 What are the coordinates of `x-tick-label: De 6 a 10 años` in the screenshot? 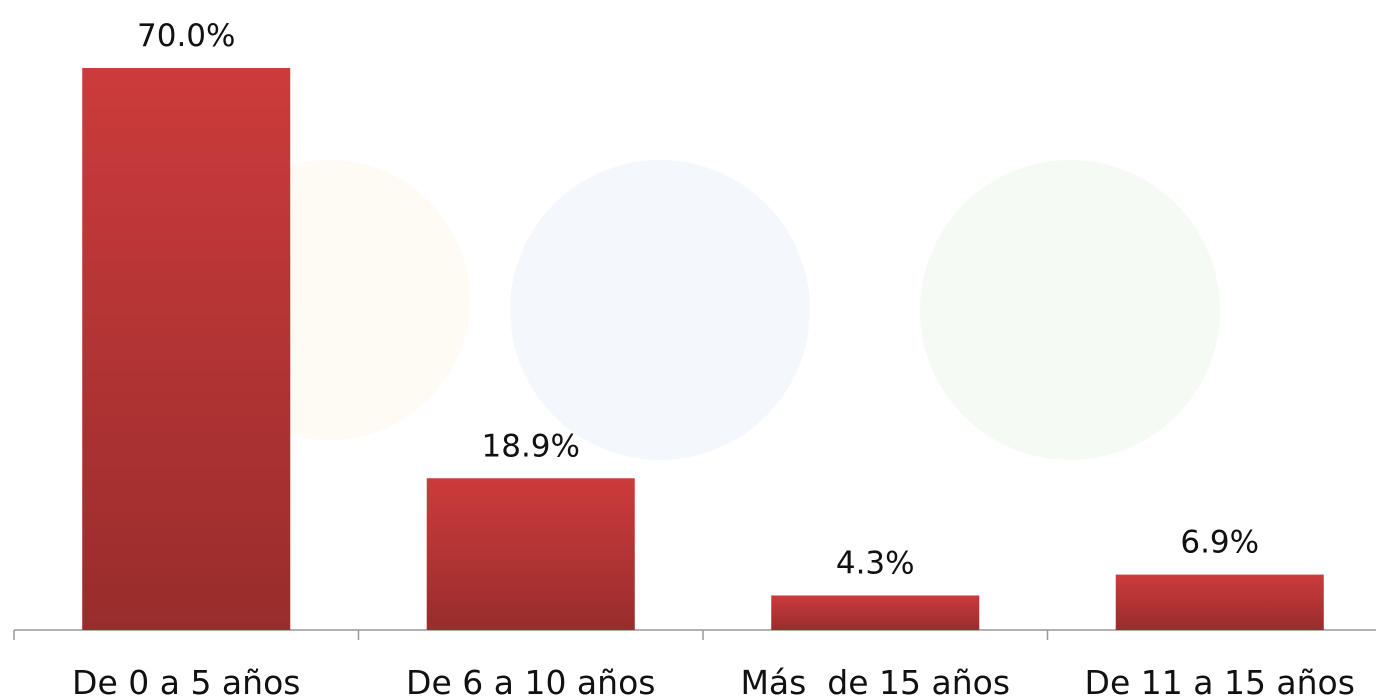 It's located at (530, 681).